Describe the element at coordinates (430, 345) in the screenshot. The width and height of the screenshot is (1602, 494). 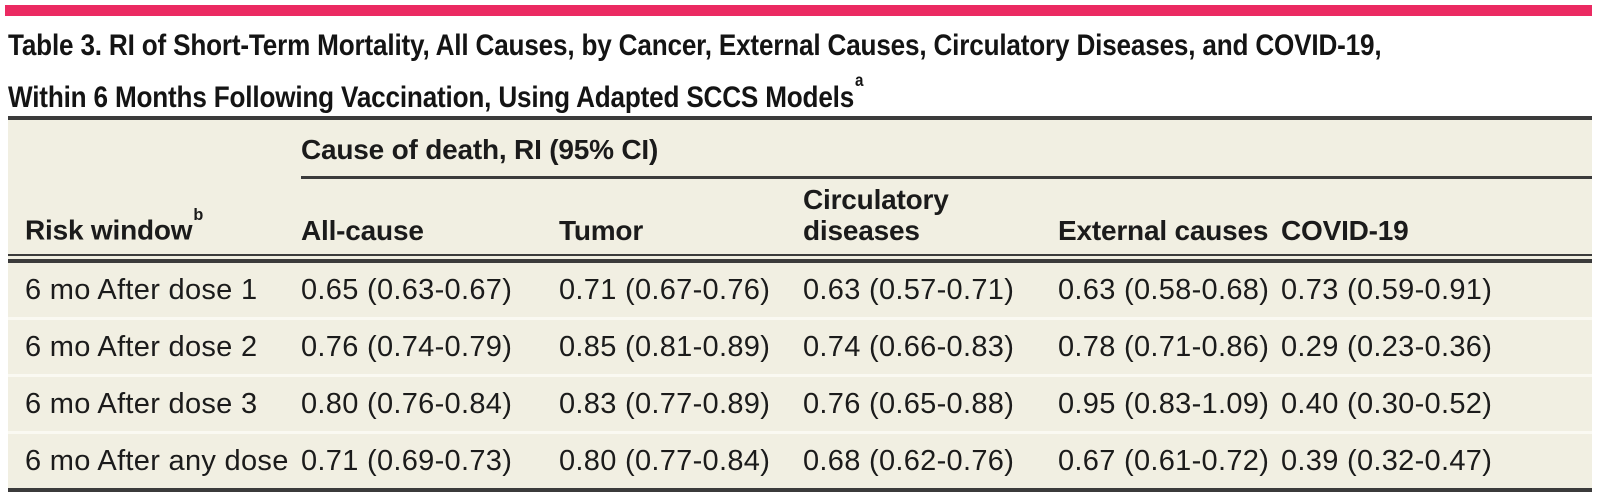
I see `value-cell: 0.76 (0.74-0.79)` at that location.